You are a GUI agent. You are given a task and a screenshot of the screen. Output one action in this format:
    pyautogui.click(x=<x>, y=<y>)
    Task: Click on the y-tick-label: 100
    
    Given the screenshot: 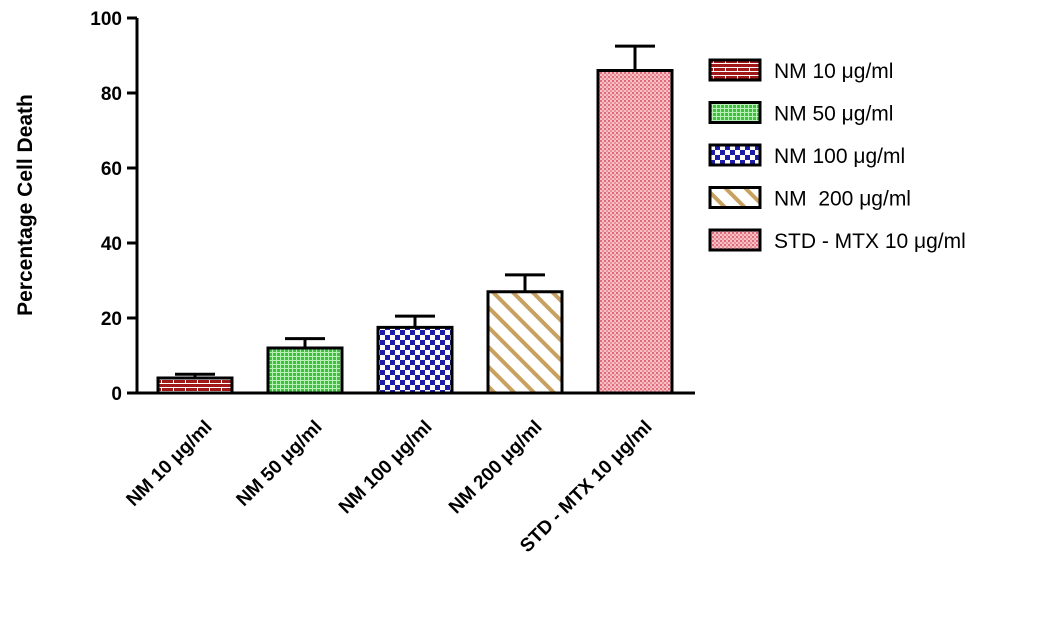 What is the action you would take?
    pyautogui.click(x=106, y=19)
    